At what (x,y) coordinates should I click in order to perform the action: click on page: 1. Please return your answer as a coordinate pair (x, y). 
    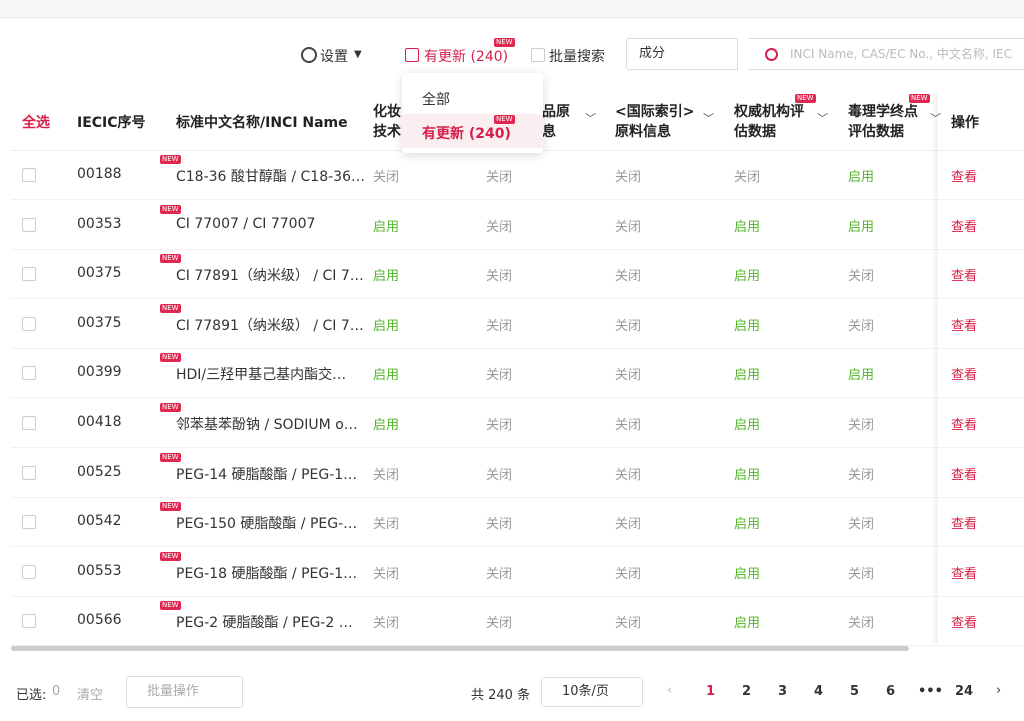
    Looking at the image, I should click on (711, 691).